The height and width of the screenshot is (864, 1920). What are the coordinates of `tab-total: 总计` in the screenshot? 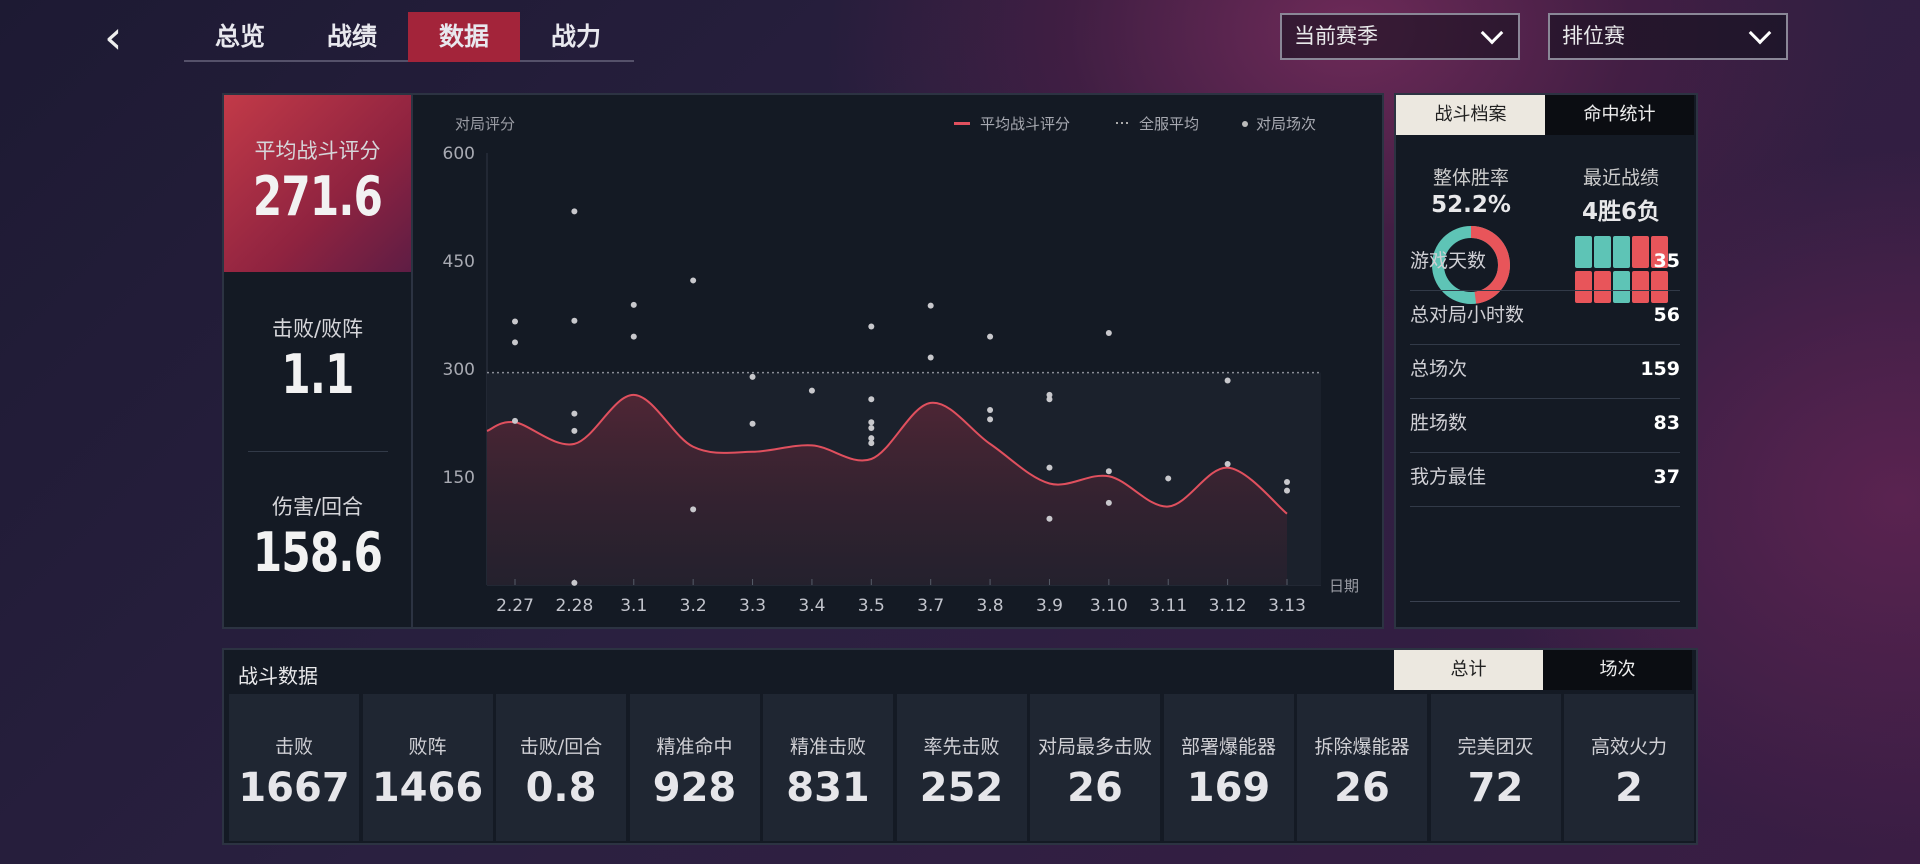 It's located at (1468, 670).